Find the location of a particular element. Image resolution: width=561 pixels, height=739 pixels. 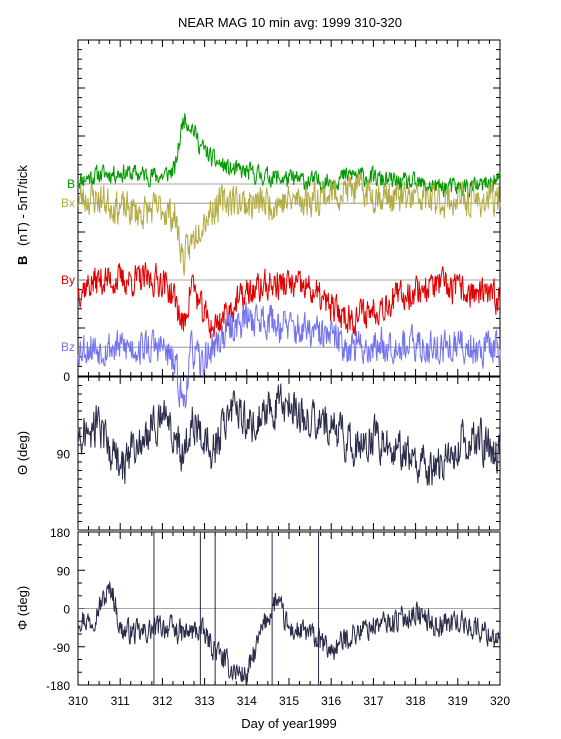

x-tick-label: 317 is located at coordinates (373, 701).